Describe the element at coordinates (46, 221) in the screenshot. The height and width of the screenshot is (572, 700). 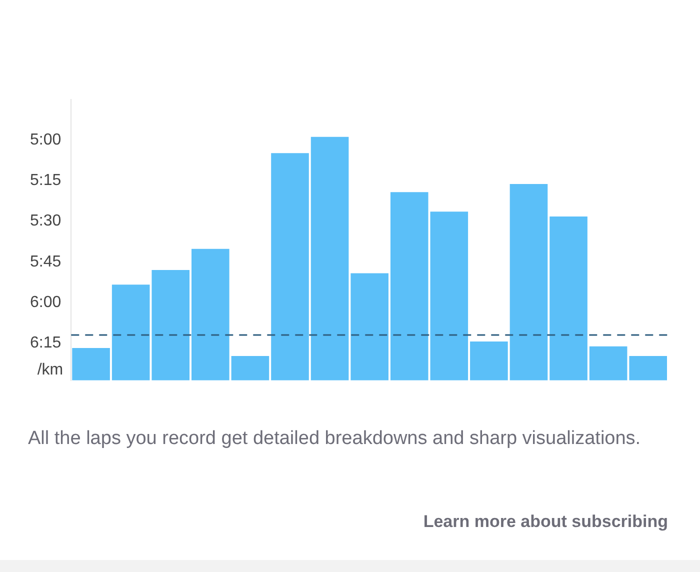
I see `y-tick-label: 5:30` at that location.